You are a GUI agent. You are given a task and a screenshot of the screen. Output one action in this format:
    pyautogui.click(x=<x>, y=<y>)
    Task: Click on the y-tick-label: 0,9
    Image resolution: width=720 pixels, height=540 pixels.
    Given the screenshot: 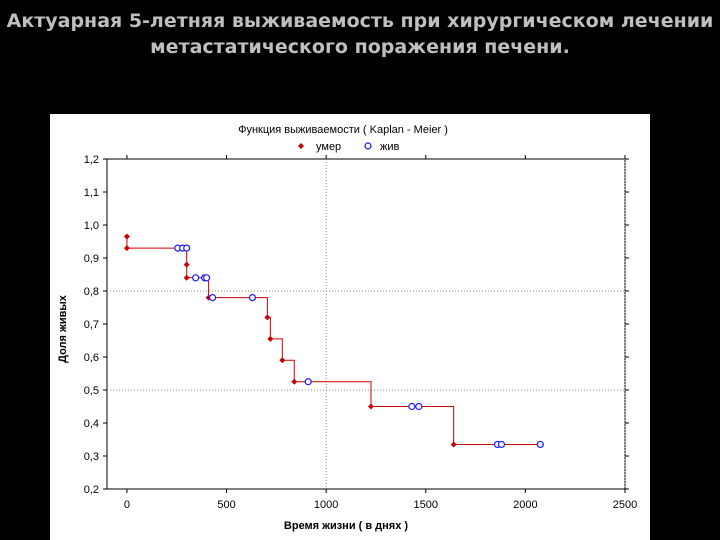 What is the action you would take?
    pyautogui.click(x=91, y=259)
    